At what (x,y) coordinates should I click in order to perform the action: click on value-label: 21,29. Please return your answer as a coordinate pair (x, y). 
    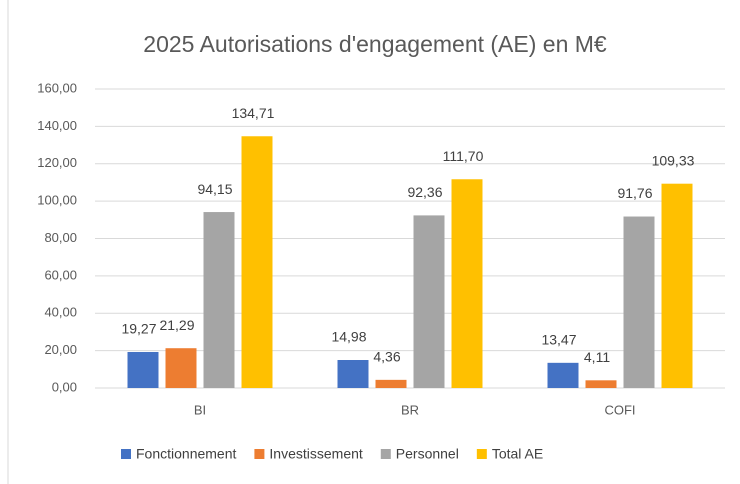
    Looking at the image, I should click on (176, 325).